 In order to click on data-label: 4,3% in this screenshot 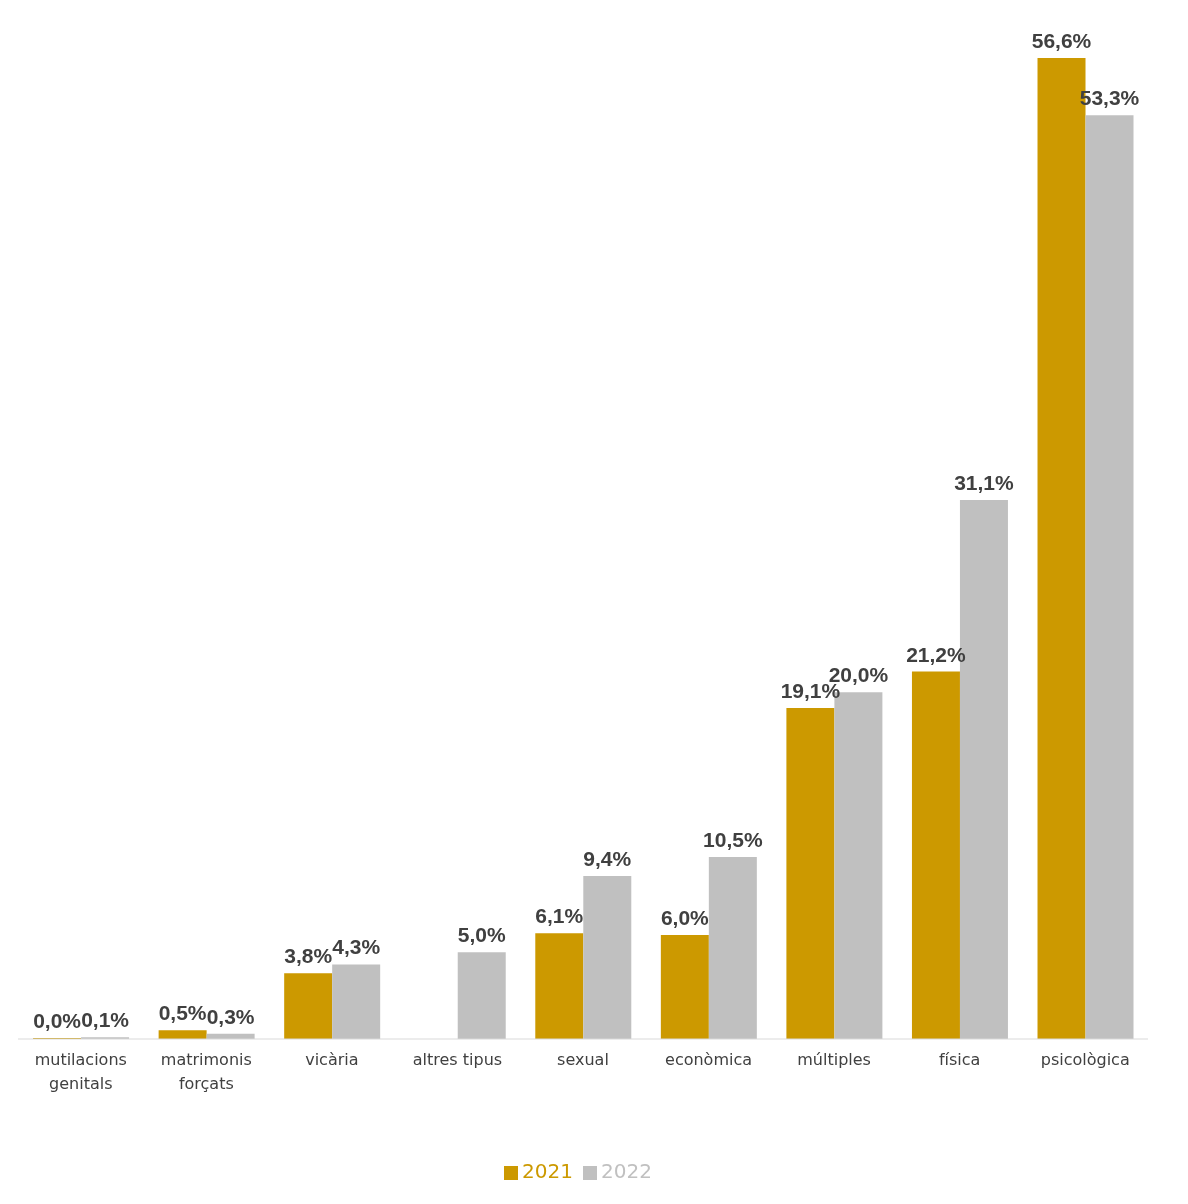, I will do `click(356, 947)`.